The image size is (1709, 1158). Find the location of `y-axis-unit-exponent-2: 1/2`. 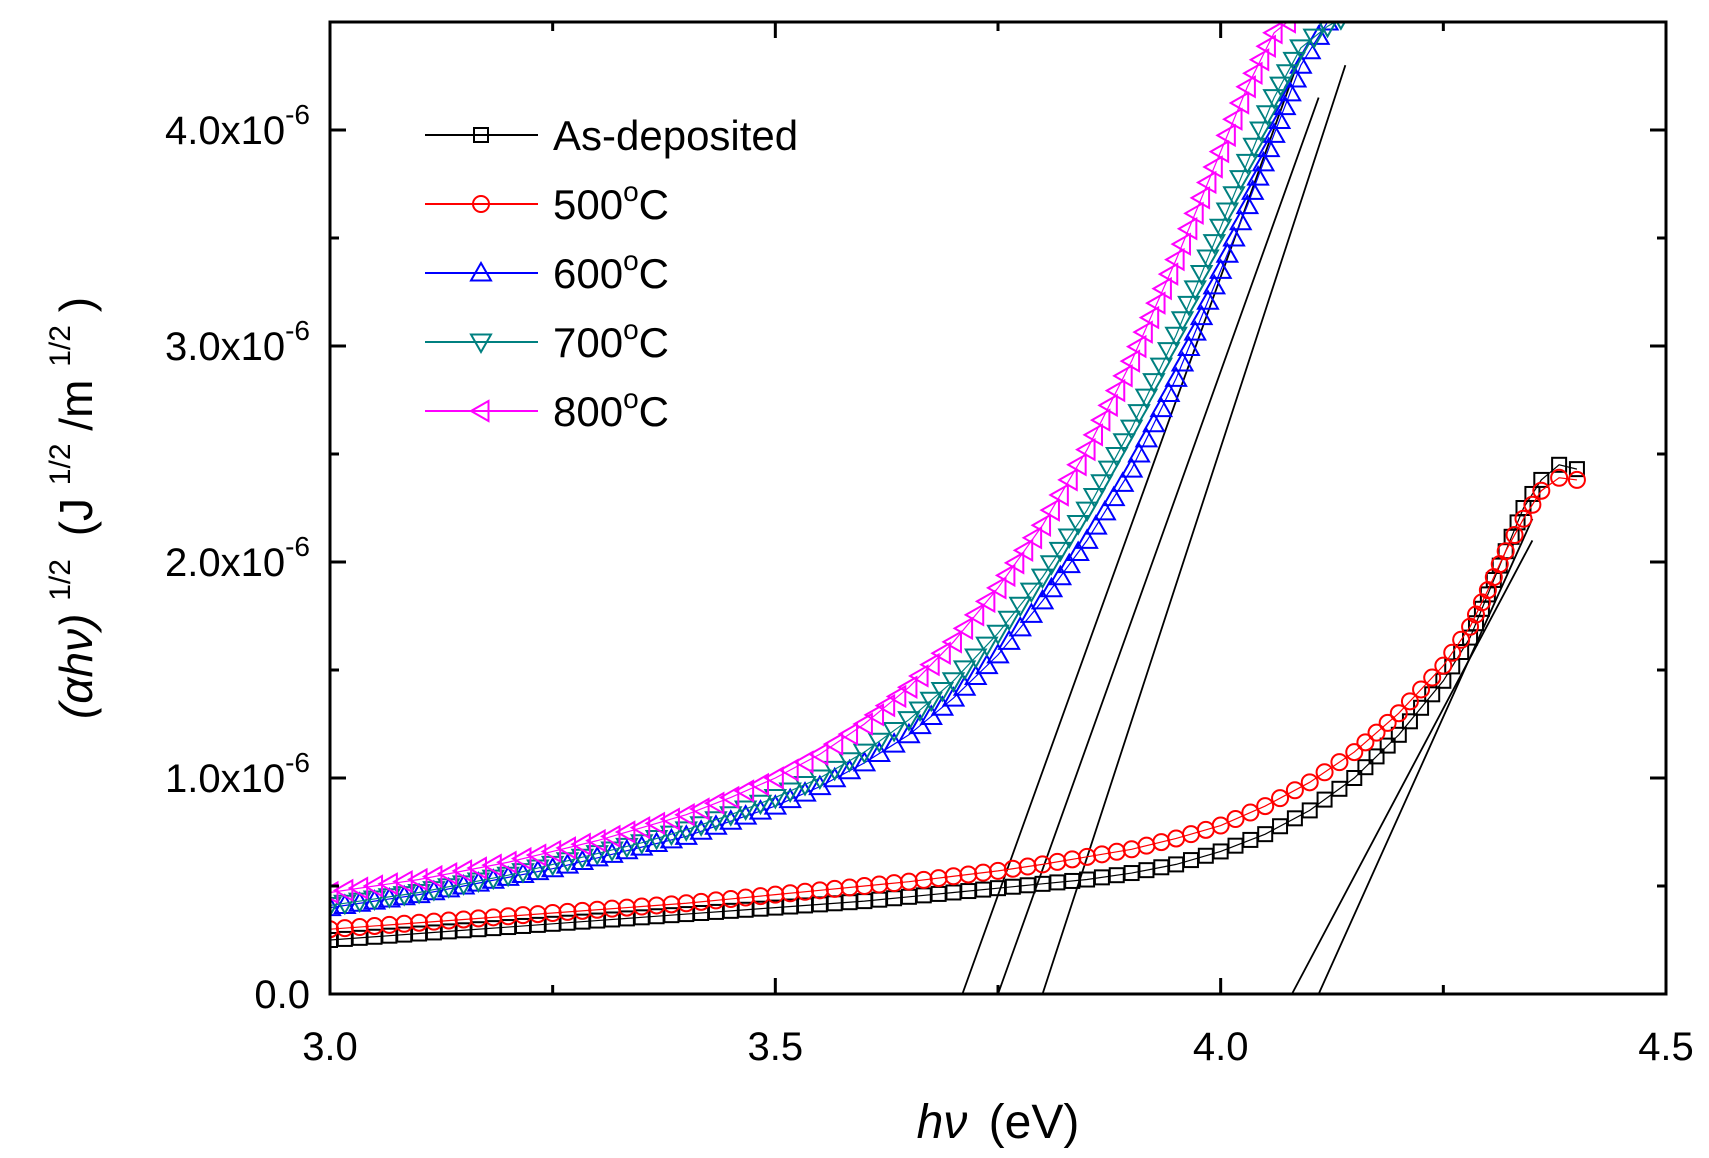

y-axis-unit-exponent-2: 1/2 is located at coordinates (60, 346).